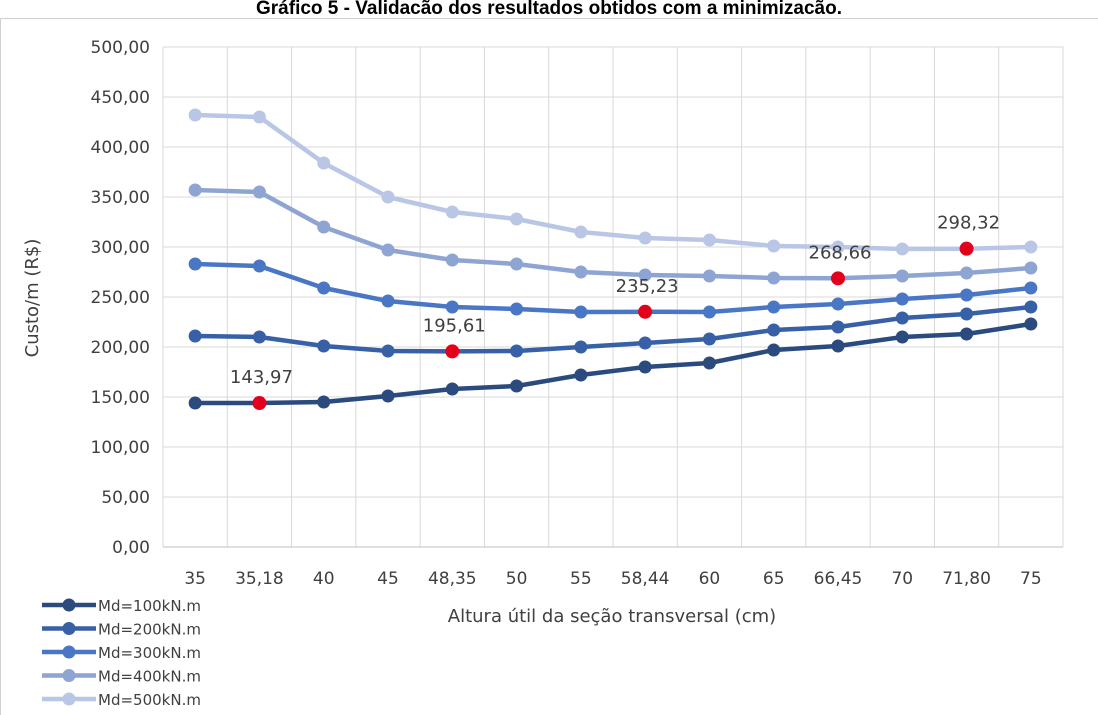 This screenshot has height=715, width=1098. I want to click on x-tick-label: 70, so click(902, 579).